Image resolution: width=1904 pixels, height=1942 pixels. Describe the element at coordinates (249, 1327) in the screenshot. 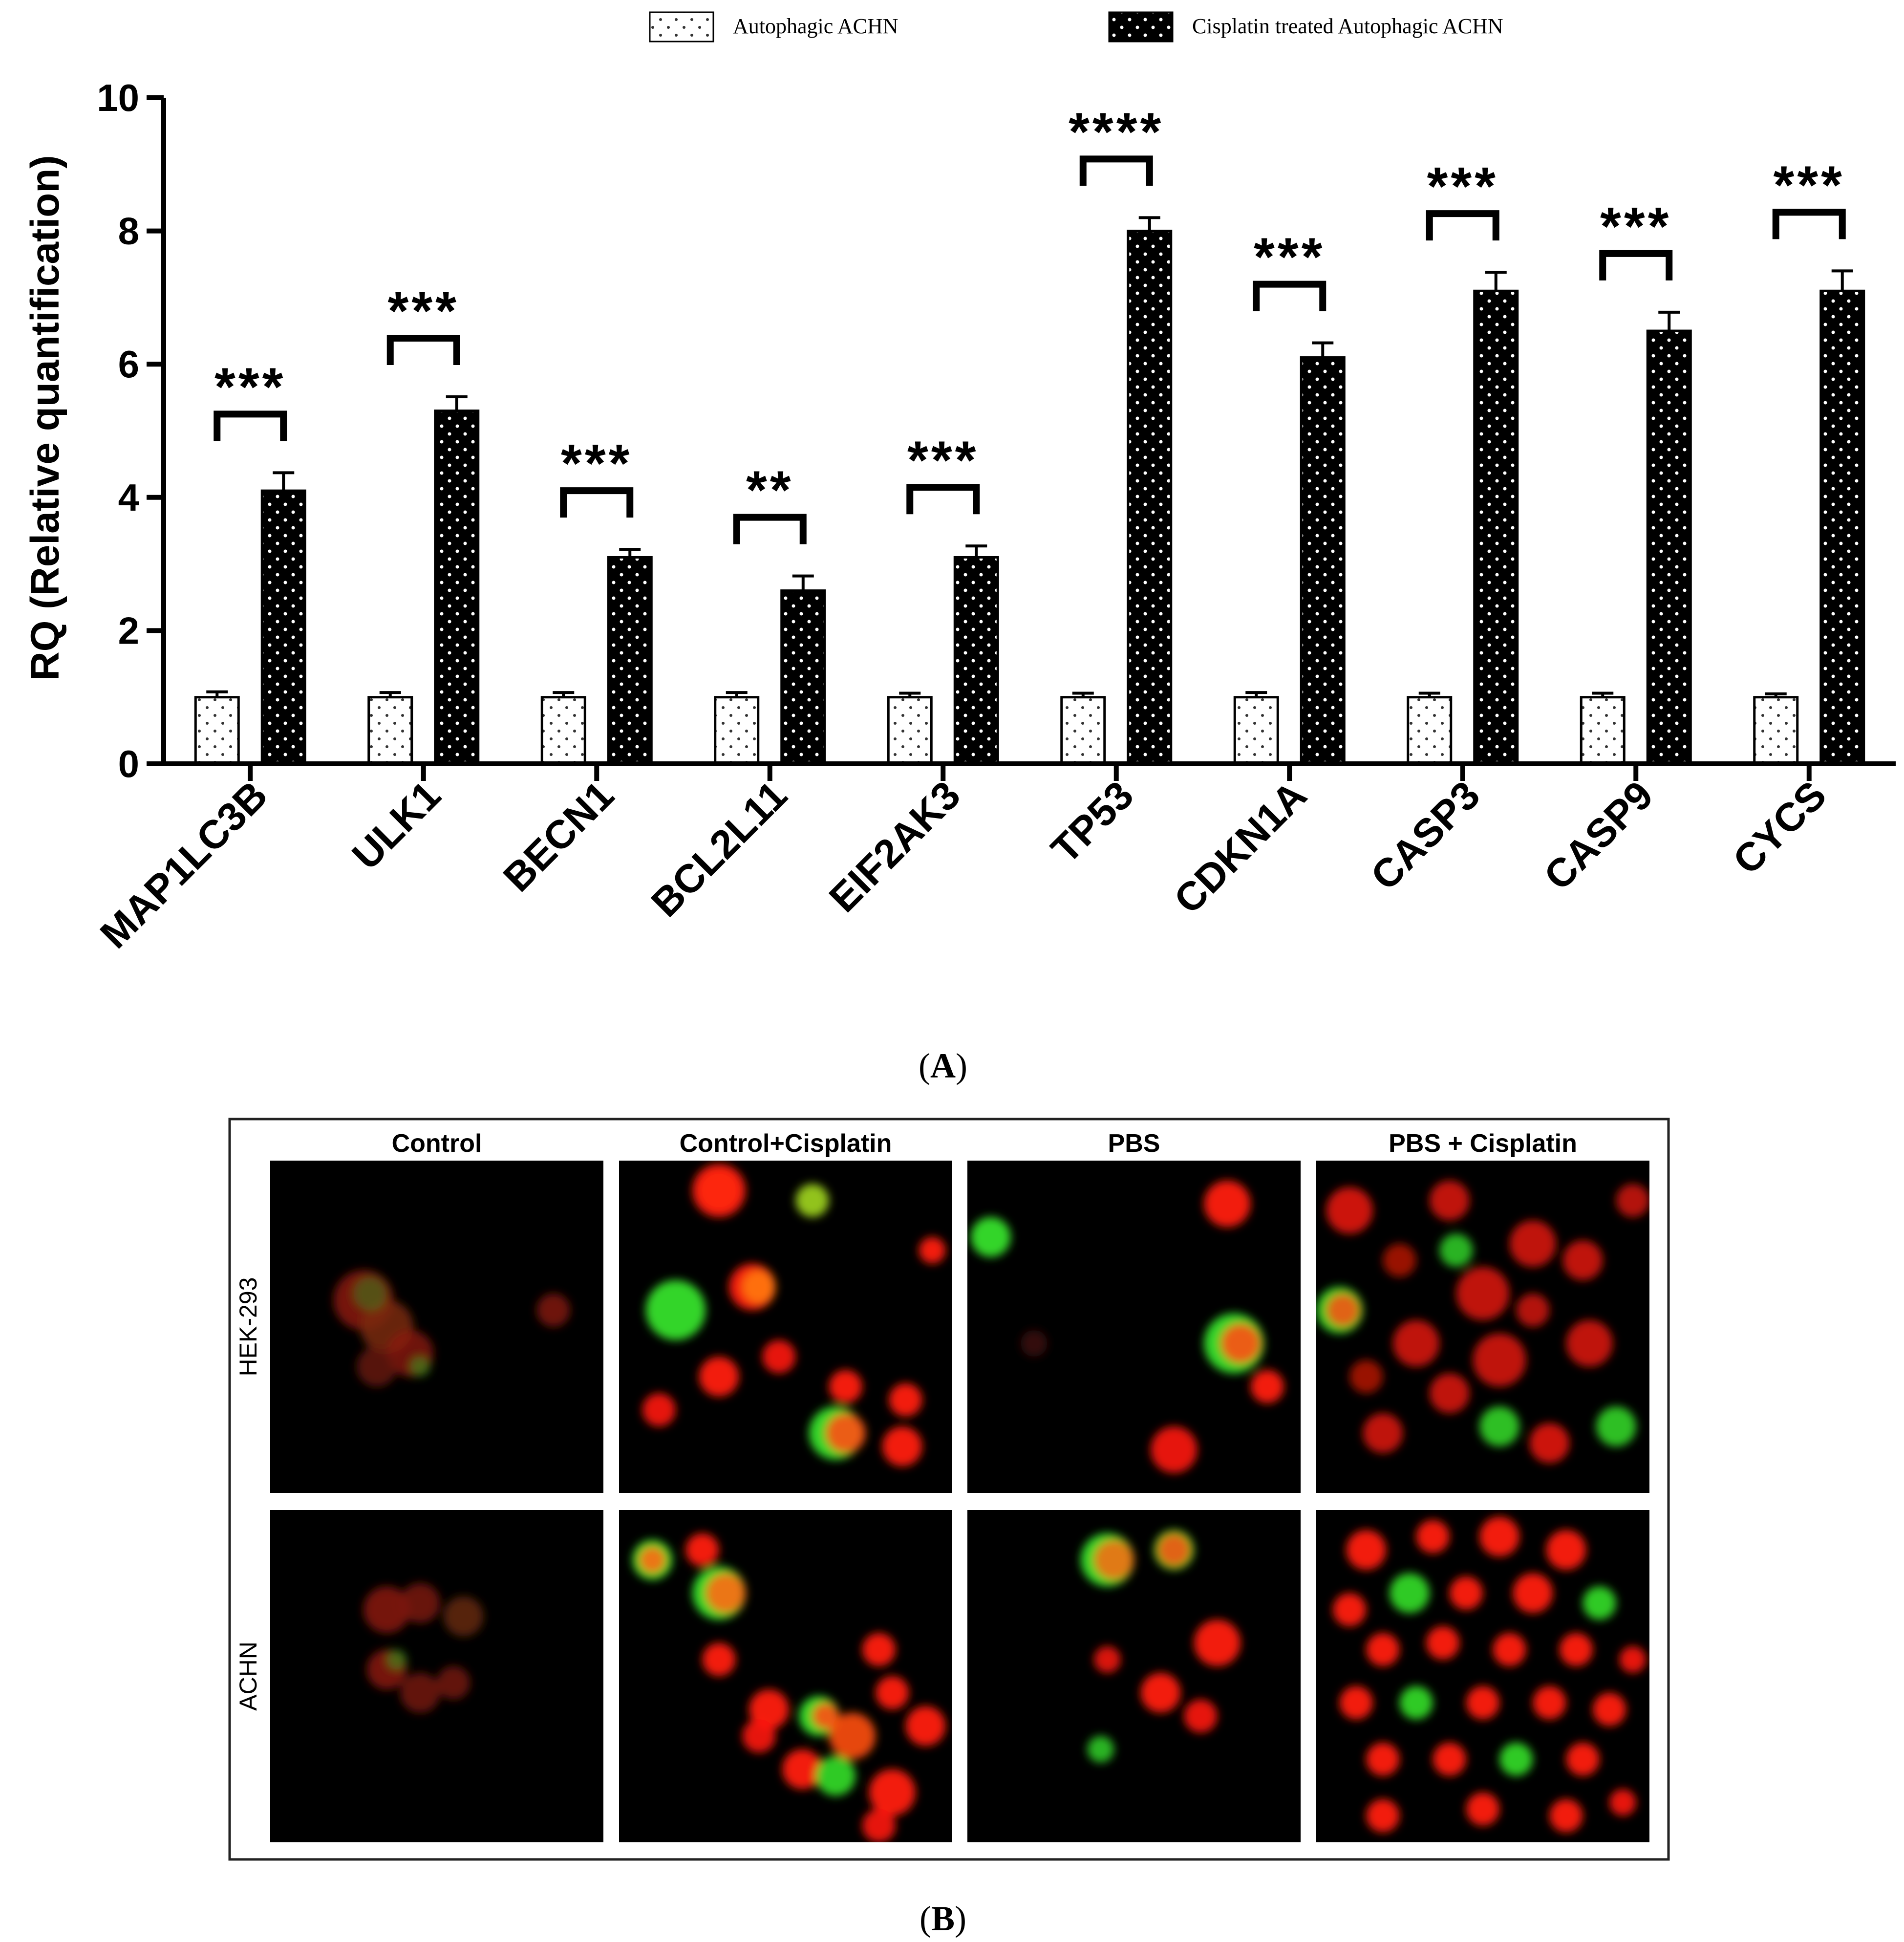

I see `micrograph-row-label: HEK-293` at that location.